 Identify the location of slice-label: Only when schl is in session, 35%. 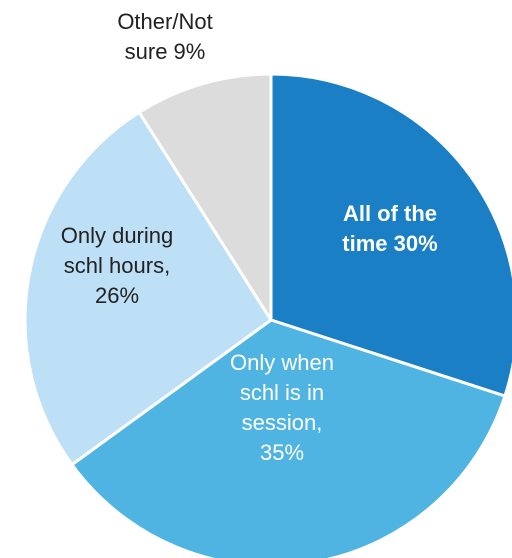
(282, 407).